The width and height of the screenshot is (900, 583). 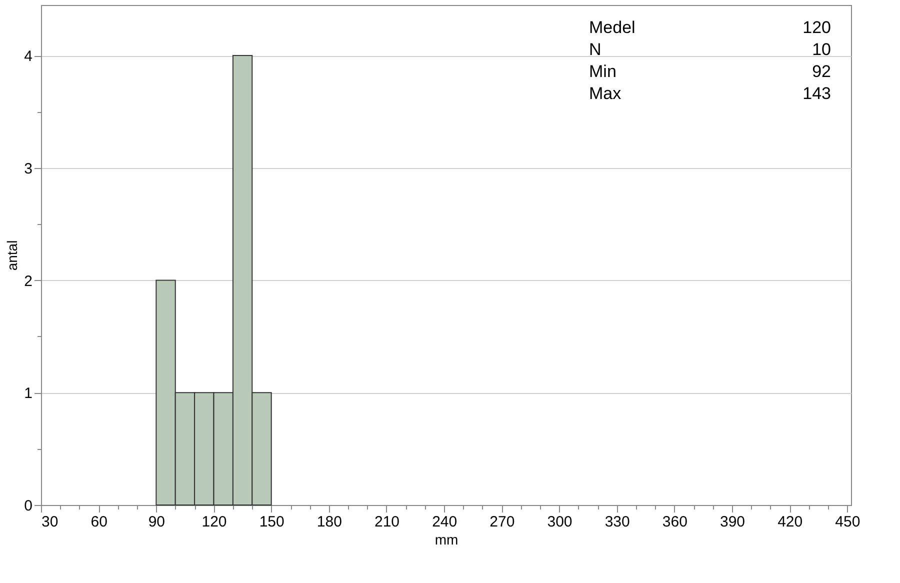 What do you see at coordinates (602, 71) in the screenshot?
I see `annotation: Min` at bounding box center [602, 71].